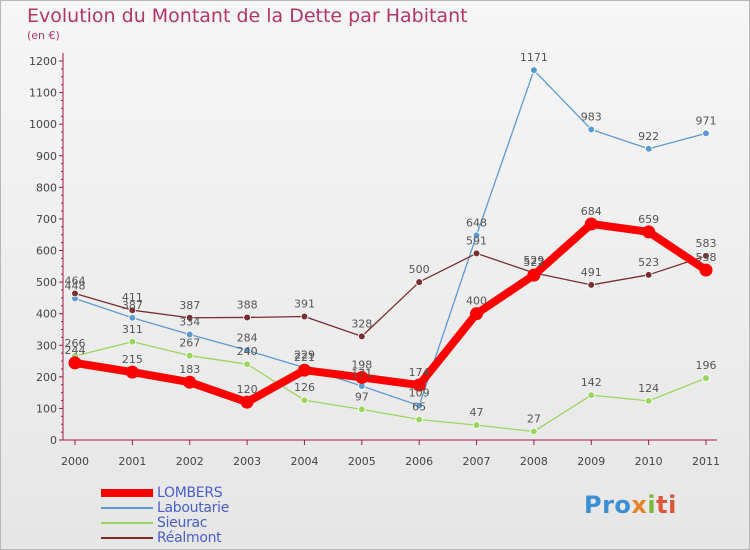  What do you see at coordinates (132, 297) in the screenshot?
I see `data-label: 411` at bounding box center [132, 297].